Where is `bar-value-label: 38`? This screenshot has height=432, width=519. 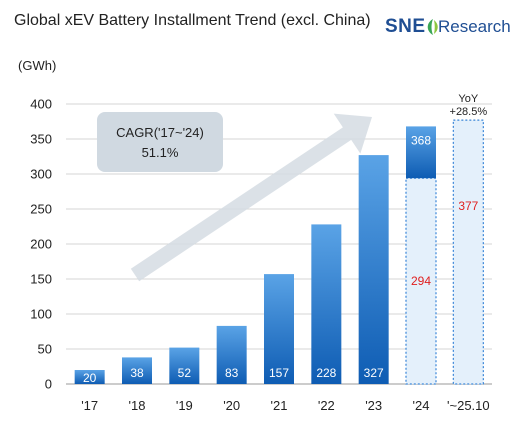
bar-value-label: 38 is located at coordinates (137, 373).